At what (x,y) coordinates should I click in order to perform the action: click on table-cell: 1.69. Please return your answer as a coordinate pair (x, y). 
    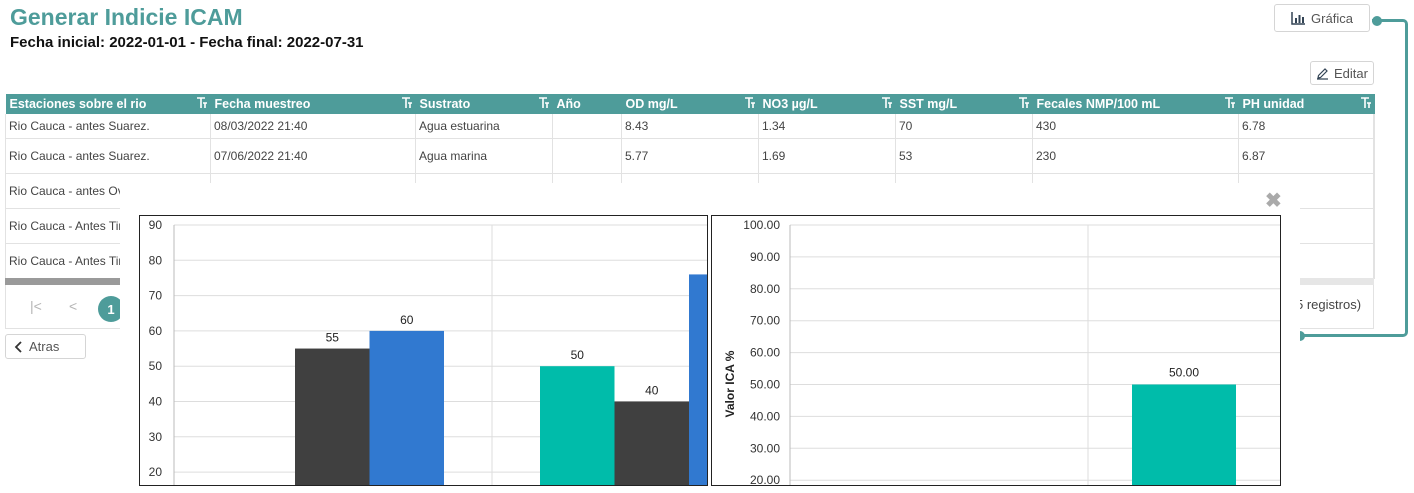
    Looking at the image, I should click on (827, 156).